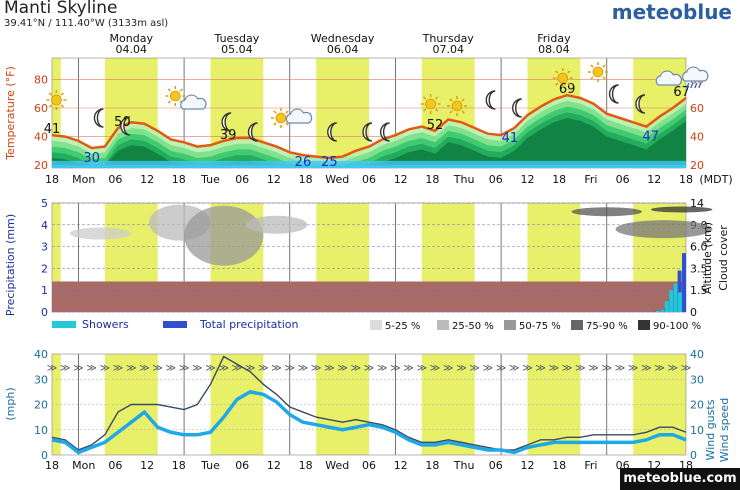  Describe the element at coordinates (473, 326) in the screenshot. I see `cloud-legend-label: 25-50 %` at that location.